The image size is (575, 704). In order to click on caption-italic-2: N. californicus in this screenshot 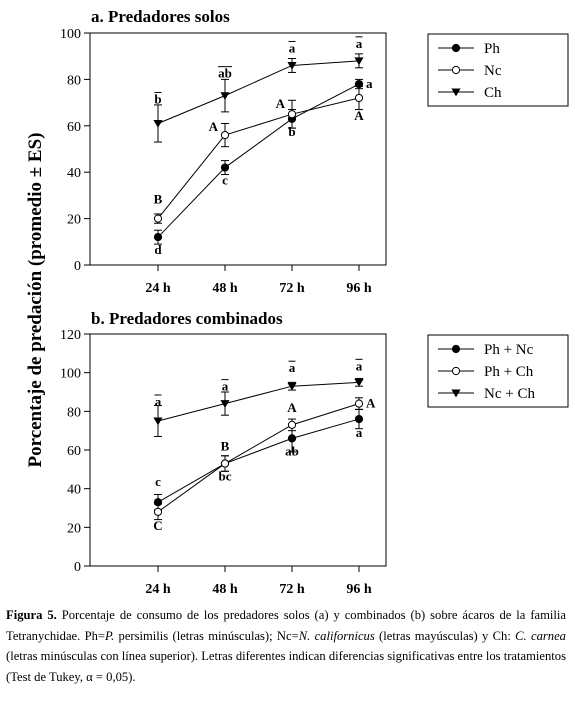, I will do `click(336, 635)`.